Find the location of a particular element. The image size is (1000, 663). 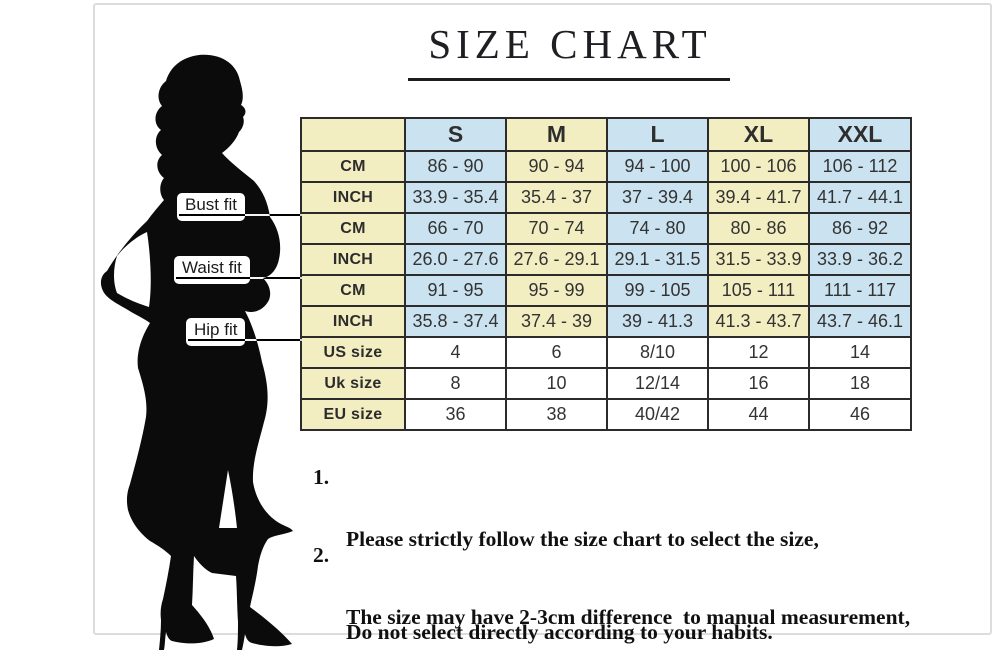

header-row: S M L XL XXL is located at coordinates (606, 134).